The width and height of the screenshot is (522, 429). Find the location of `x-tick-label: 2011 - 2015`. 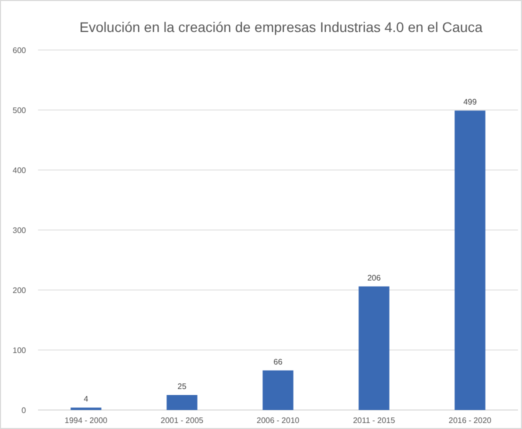

x-tick-label: 2011 - 2015 is located at coordinates (374, 420).